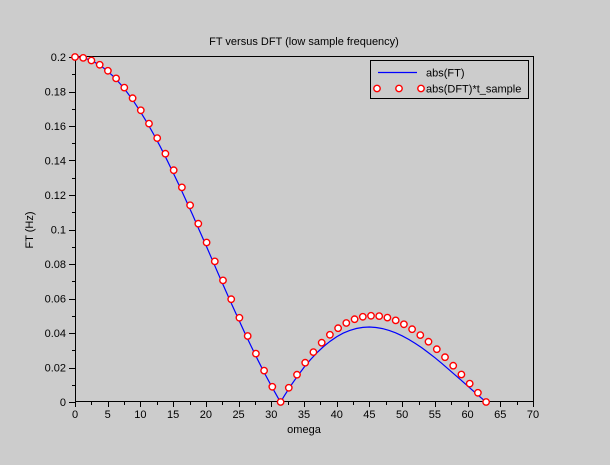 Image resolution: width=610 pixels, height=465 pixels. What do you see at coordinates (271, 415) in the screenshot?
I see `x-tick-label: 30` at bounding box center [271, 415].